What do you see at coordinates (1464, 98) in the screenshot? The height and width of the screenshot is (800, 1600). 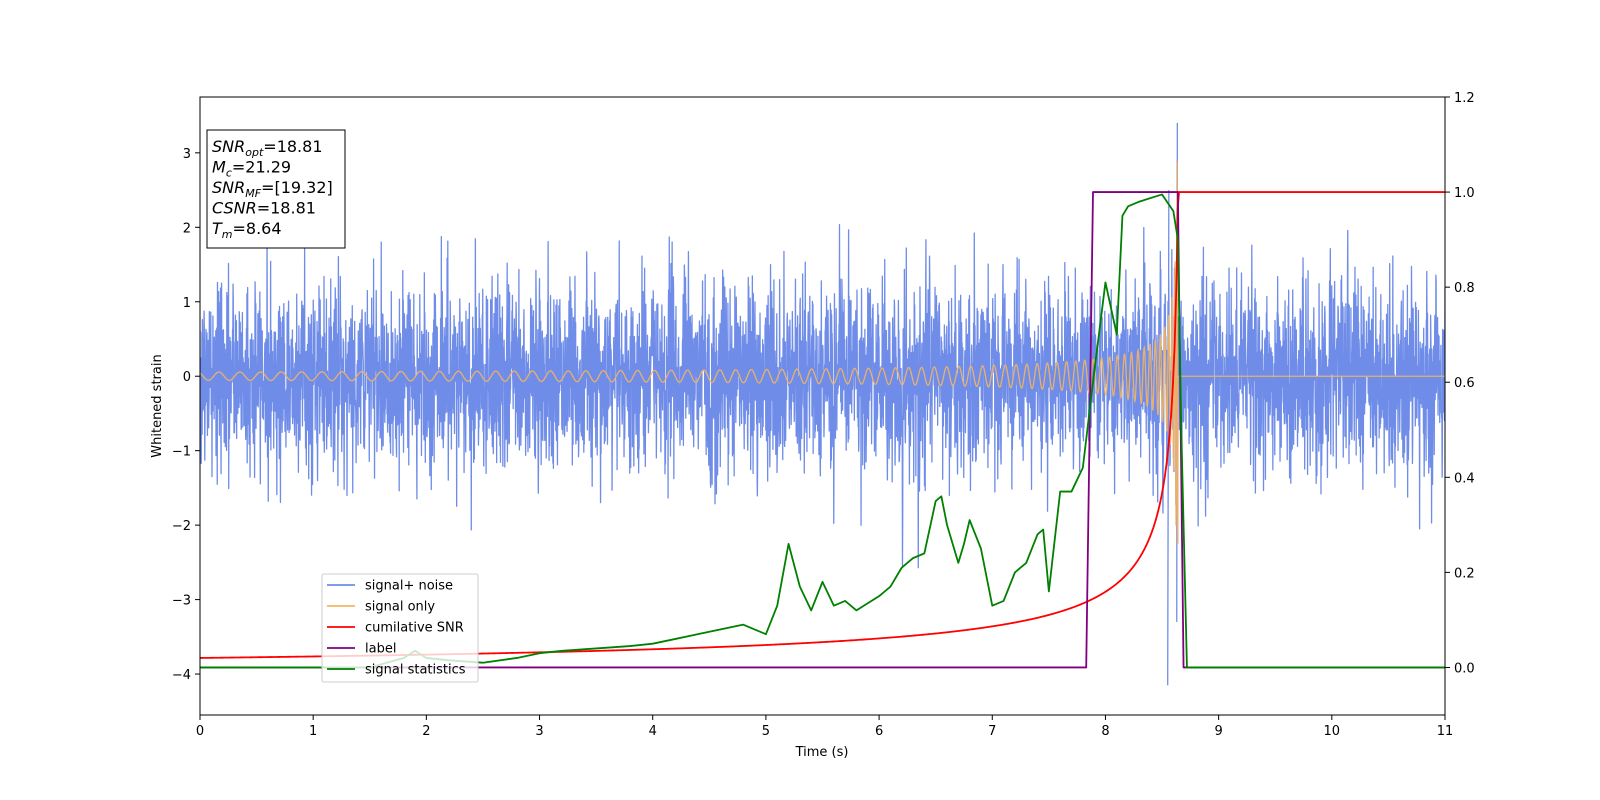 I see `y2-tick-label: 1.2` at bounding box center [1464, 98].